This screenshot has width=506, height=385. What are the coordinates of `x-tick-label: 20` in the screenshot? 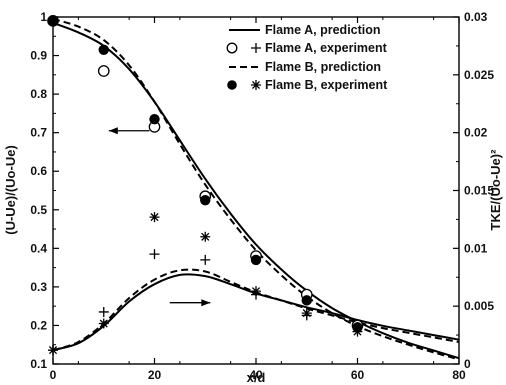 It's located at (155, 375).